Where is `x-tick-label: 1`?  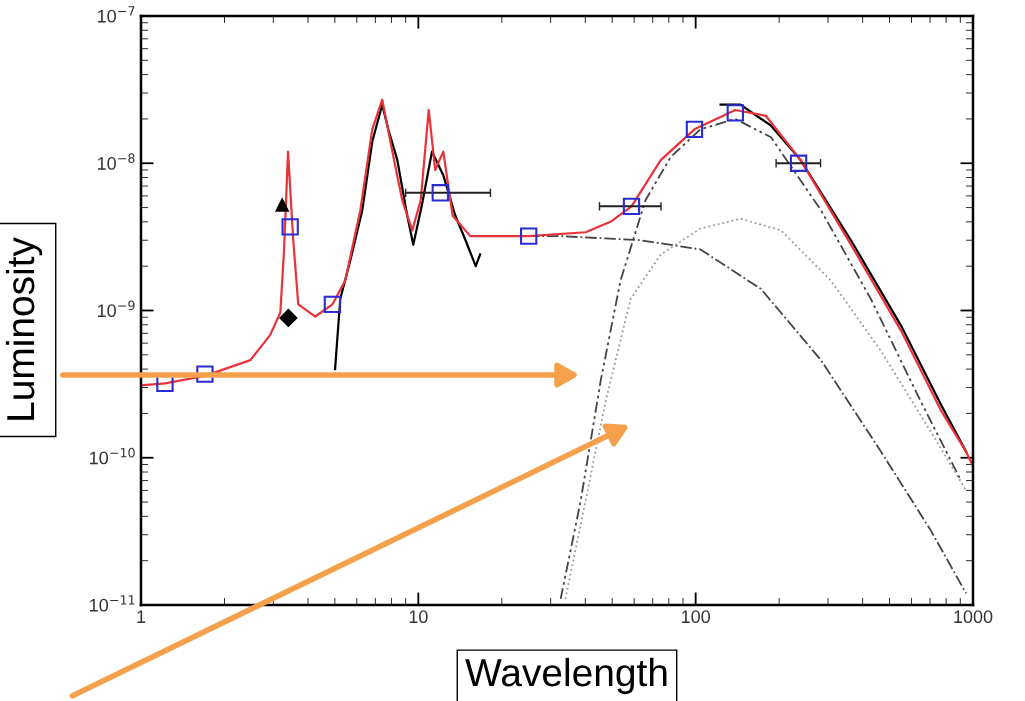 x-tick-label: 1 is located at coordinates (141, 616).